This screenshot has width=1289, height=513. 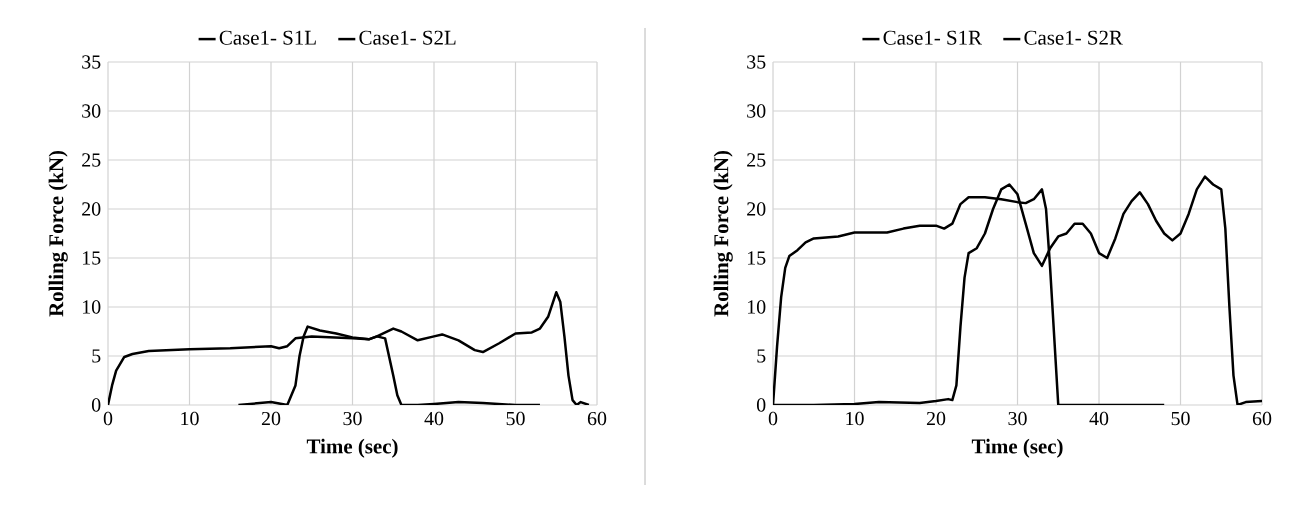 I want to click on legend-label: Case1- S1L, so click(x=267, y=37).